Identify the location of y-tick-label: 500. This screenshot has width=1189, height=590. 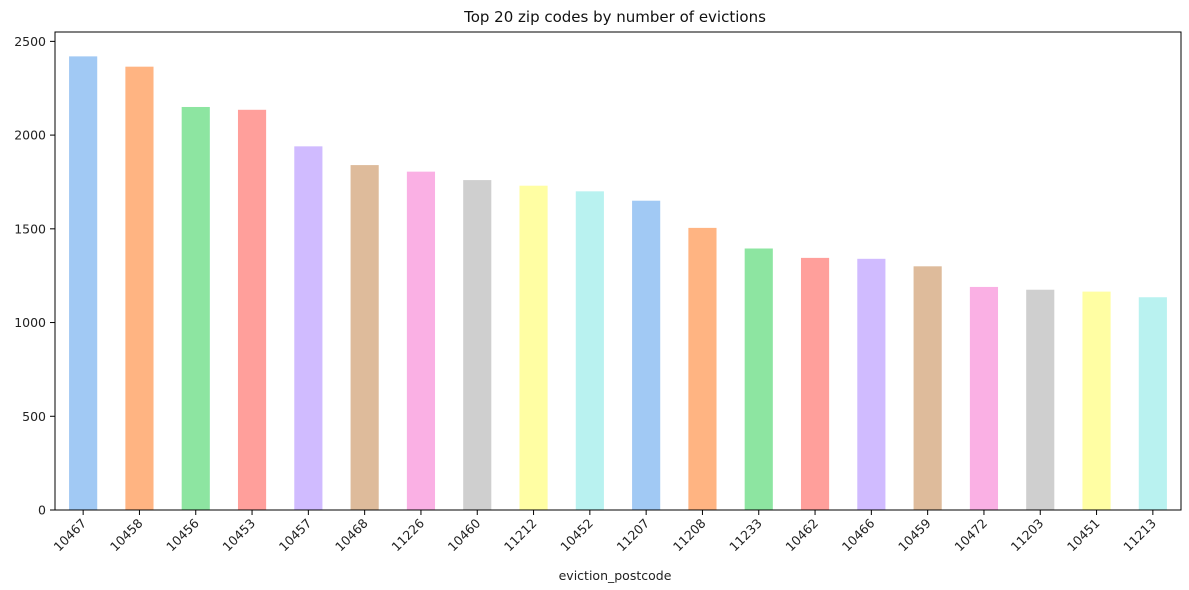
(34, 416).